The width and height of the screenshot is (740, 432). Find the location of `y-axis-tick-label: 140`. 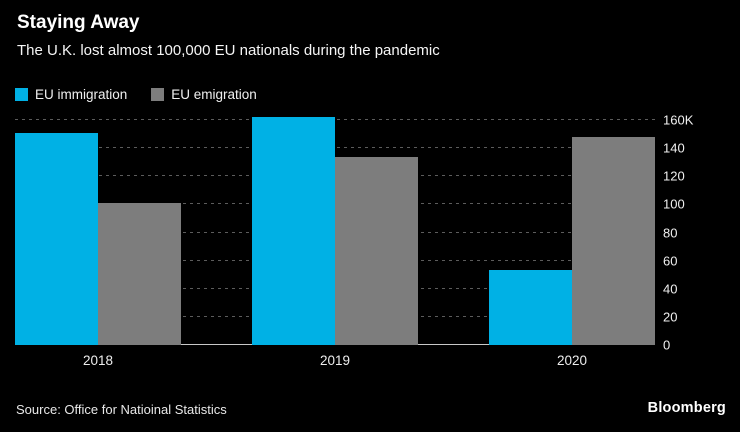

y-axis-tick-label: 140 is located at coordinates (674, 148).